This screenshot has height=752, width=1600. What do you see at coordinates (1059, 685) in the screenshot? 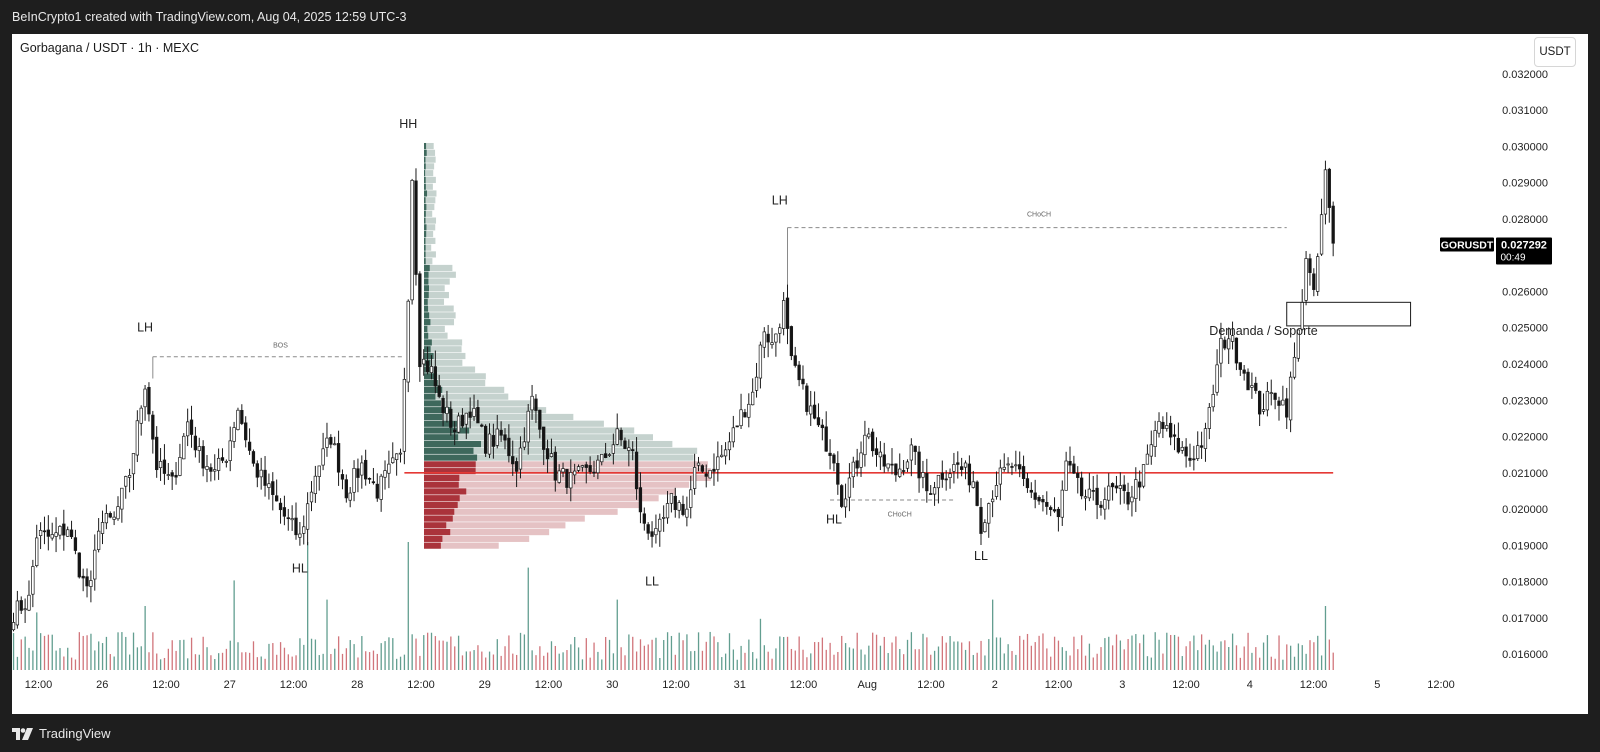
I see `time-tick-label: 12:00` at bounding box center [1059, 685].